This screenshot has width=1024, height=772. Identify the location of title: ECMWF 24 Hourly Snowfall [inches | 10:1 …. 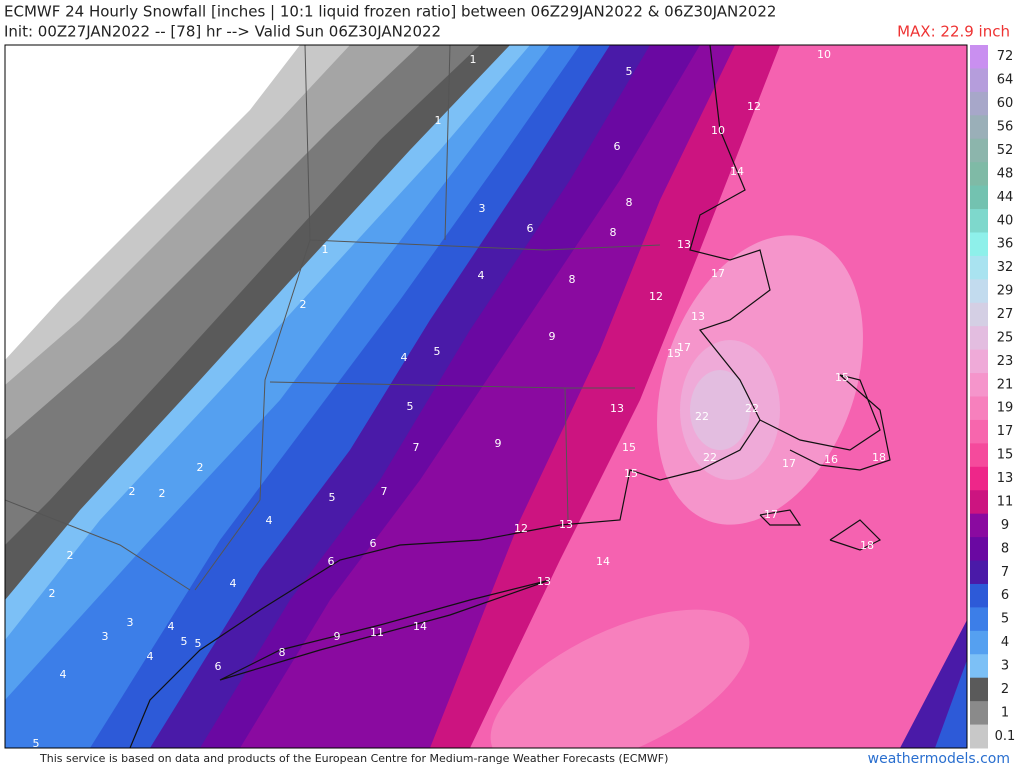
(390, 12).